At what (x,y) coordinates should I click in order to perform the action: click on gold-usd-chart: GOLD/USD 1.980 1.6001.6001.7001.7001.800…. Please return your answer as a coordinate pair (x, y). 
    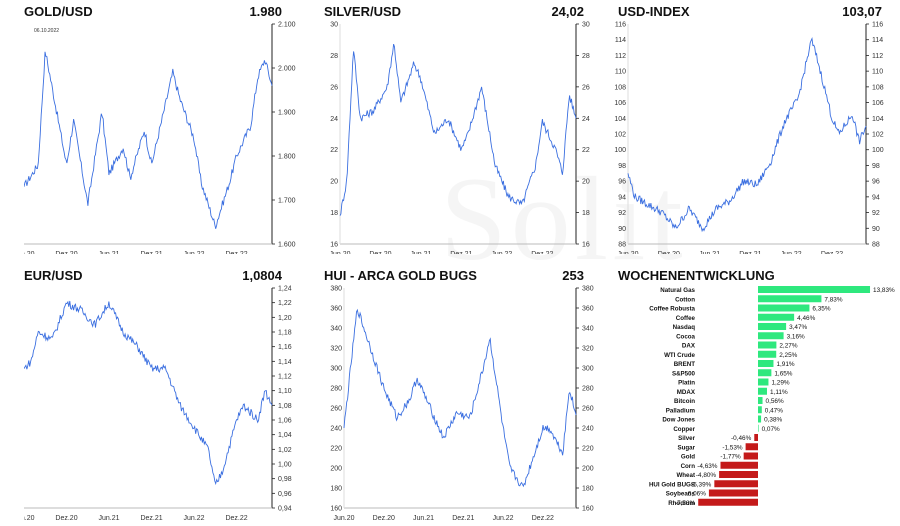
    Looking at the image, I should click on (162, 131).